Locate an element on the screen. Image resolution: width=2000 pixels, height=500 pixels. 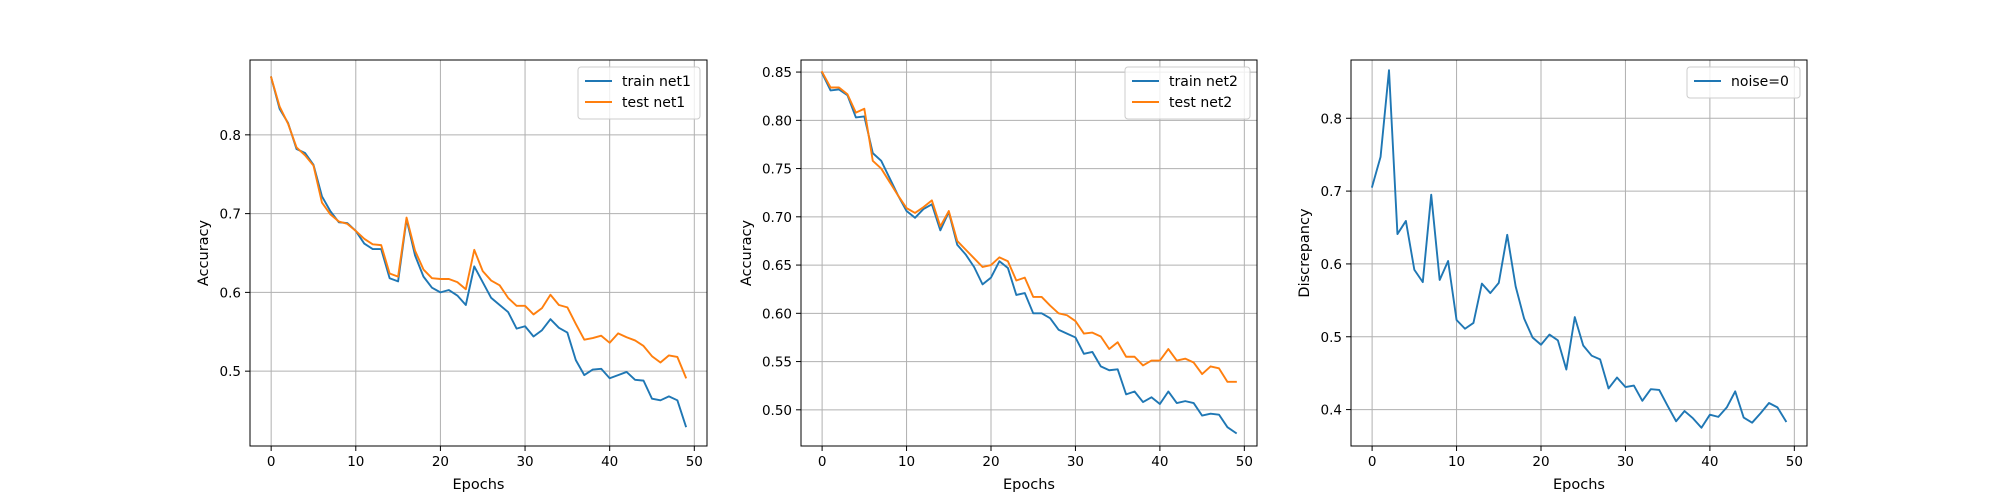
legend-label: test net1 is located at coordinates (653, 103).